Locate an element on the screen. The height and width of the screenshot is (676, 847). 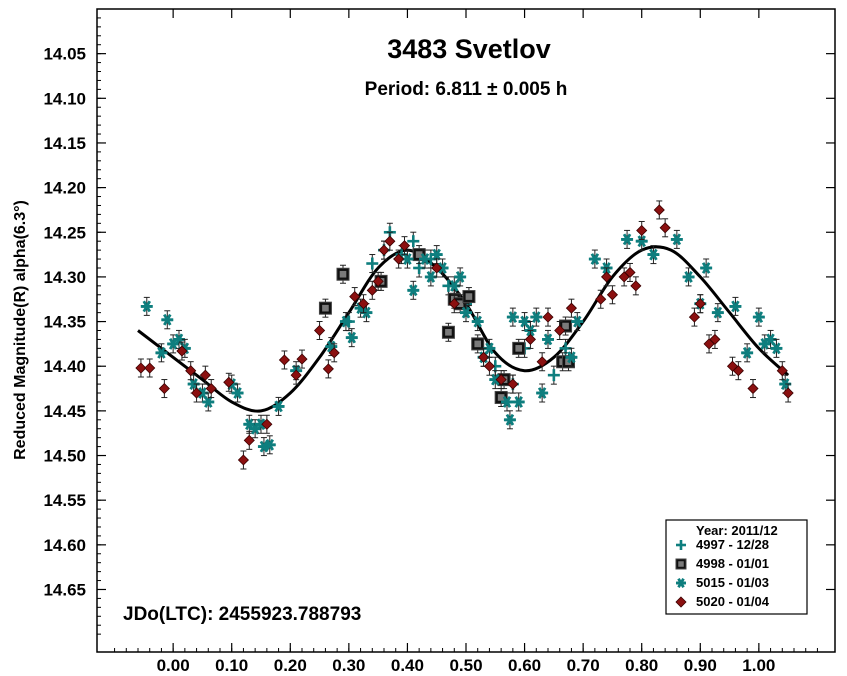
x-tick-label: 1.00 is located at coordinates (758, 665).